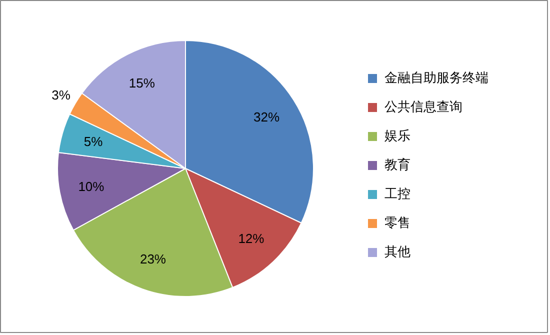  What do you see at coordinates (397, 194) in the screenshot?
I see `legend-label: 工控` at bounding box center [397, 194].